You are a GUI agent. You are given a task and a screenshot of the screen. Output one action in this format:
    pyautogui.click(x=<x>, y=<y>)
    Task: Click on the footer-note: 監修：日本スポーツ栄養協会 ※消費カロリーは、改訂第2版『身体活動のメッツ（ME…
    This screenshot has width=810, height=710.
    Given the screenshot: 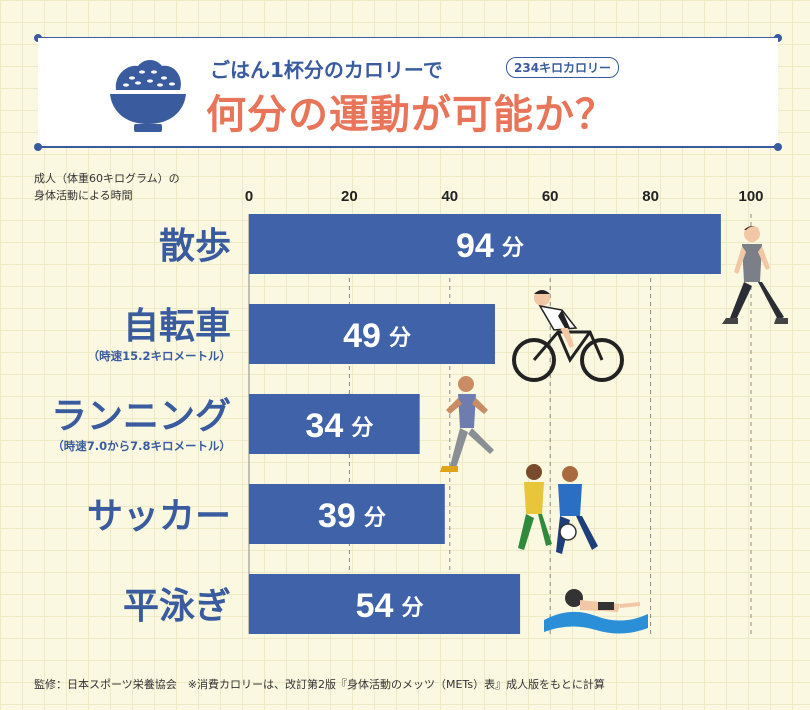 What is the action you would take?
    pyautogui.click(x=319, y=684)
    